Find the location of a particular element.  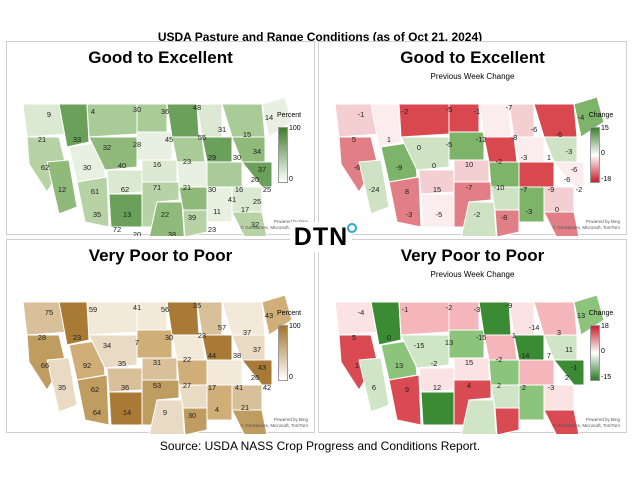

state-value-label: -1 is located at coordinates (405, 309).